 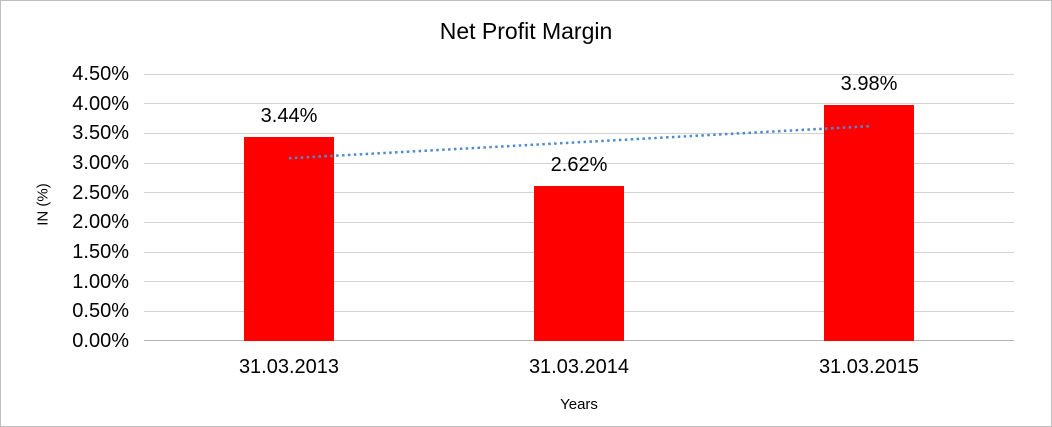 I want to click on x-tick-label: 31.03.2013, so click(x=289, y=367).